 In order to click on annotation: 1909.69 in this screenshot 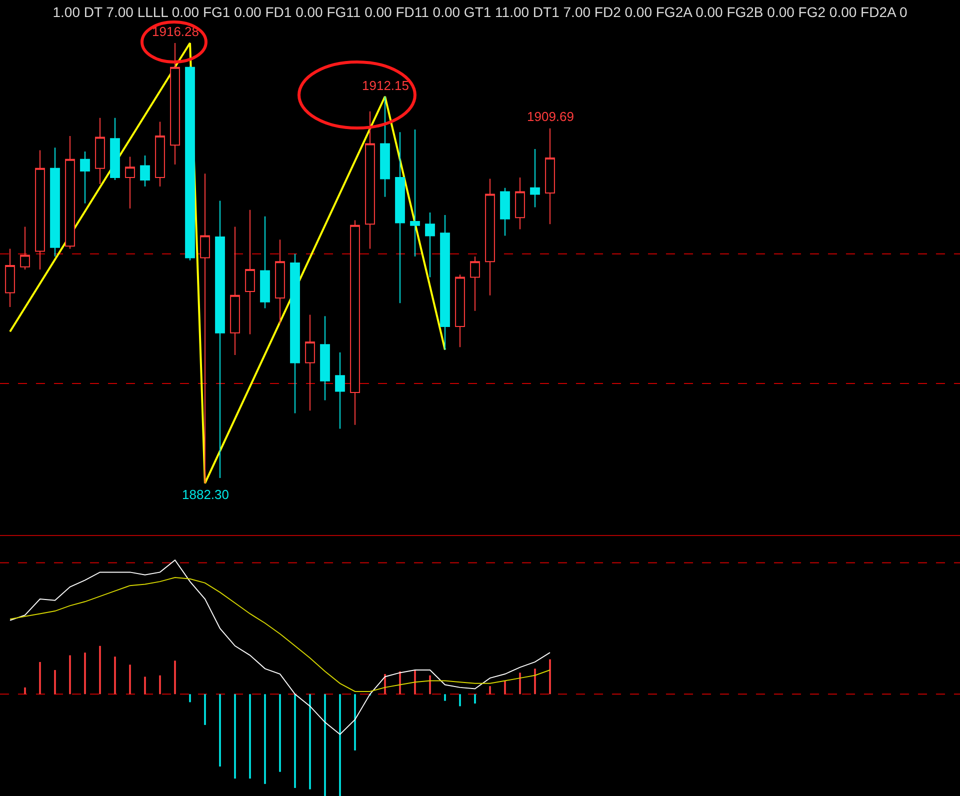, I will do `click(550, 116)`.